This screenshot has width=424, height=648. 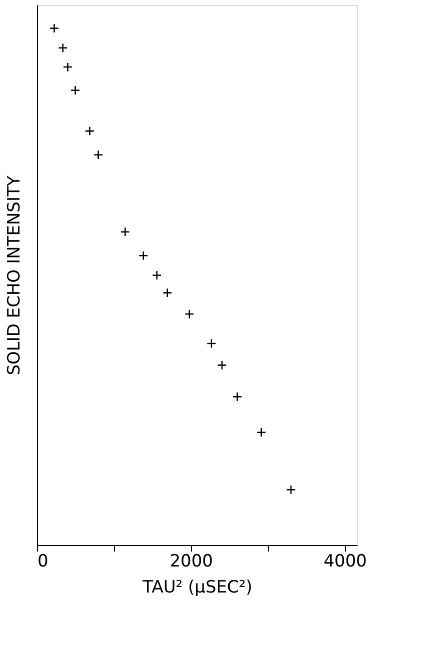 I want to click on x-axis-title: TAU² (μSEC²), so click(x=197, y=588).